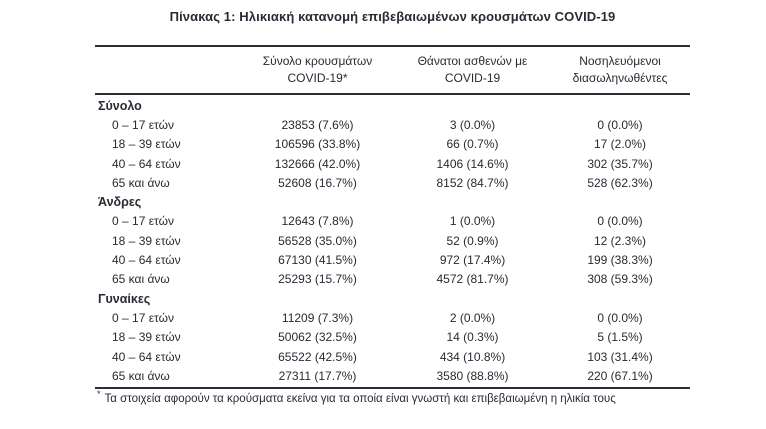 The height and width of the screenshot is (429, 766). What do you see at coordinates (317, 260) in the screenshot?
I see `cases-value: 67130 (41.5%)` at bounding box center [317, 260].